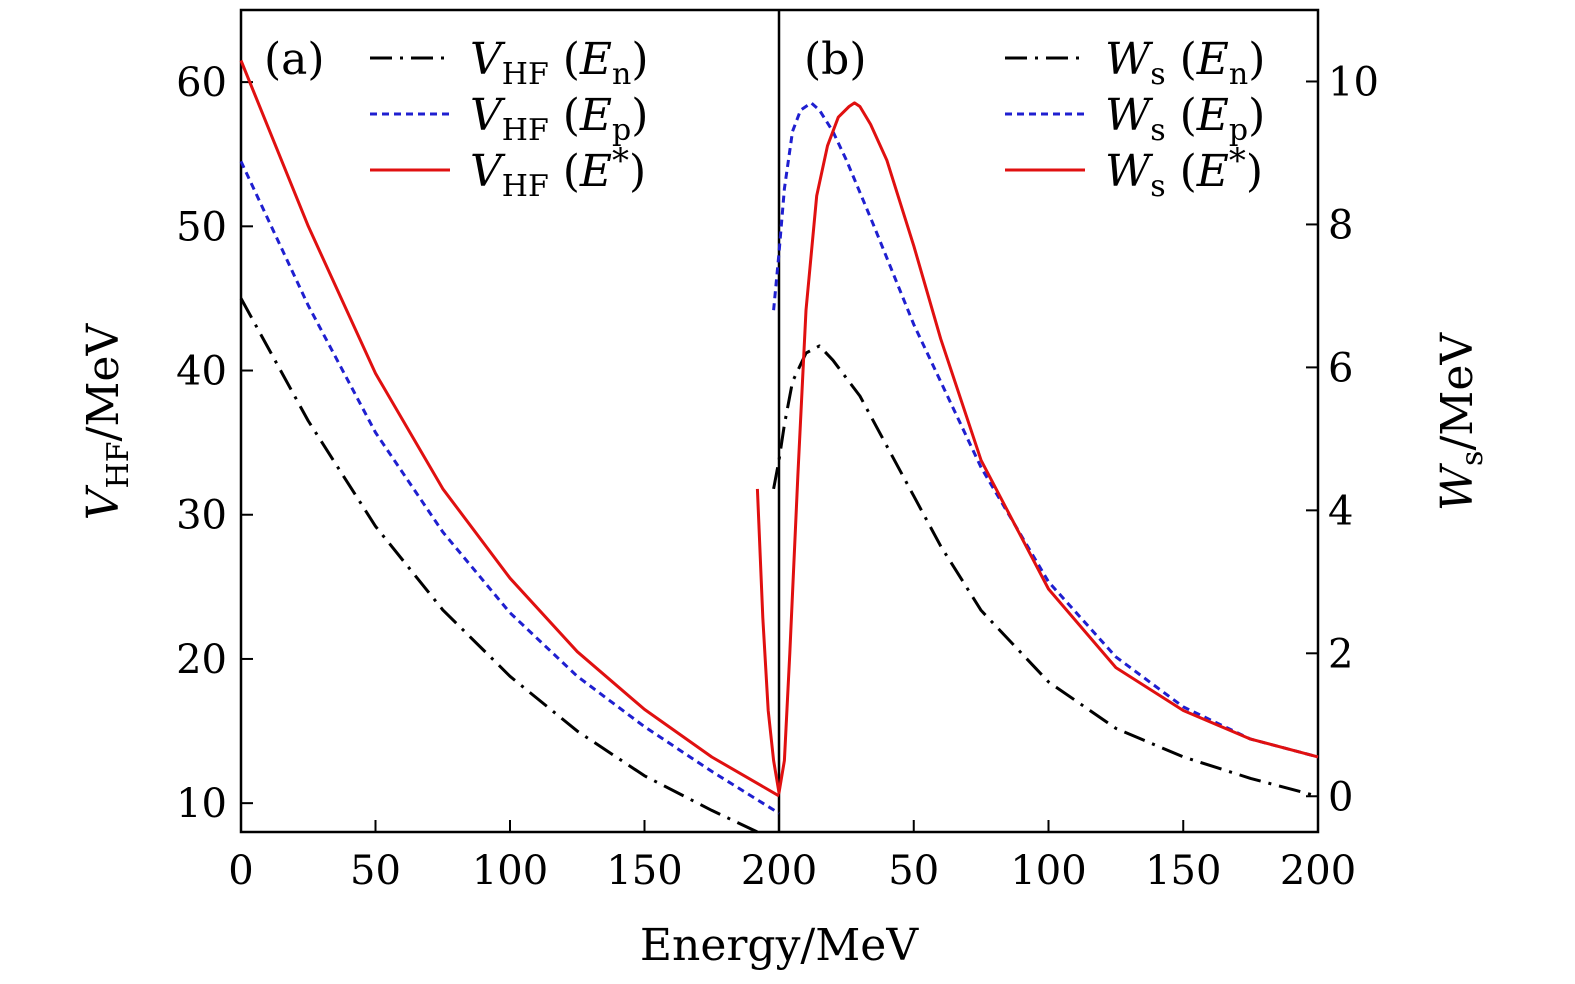  What do you see at coordinates (1461, 422) in the screenshot?
I see `right-axis-title: Ws/MeV` at bounding box center [1461, 422].